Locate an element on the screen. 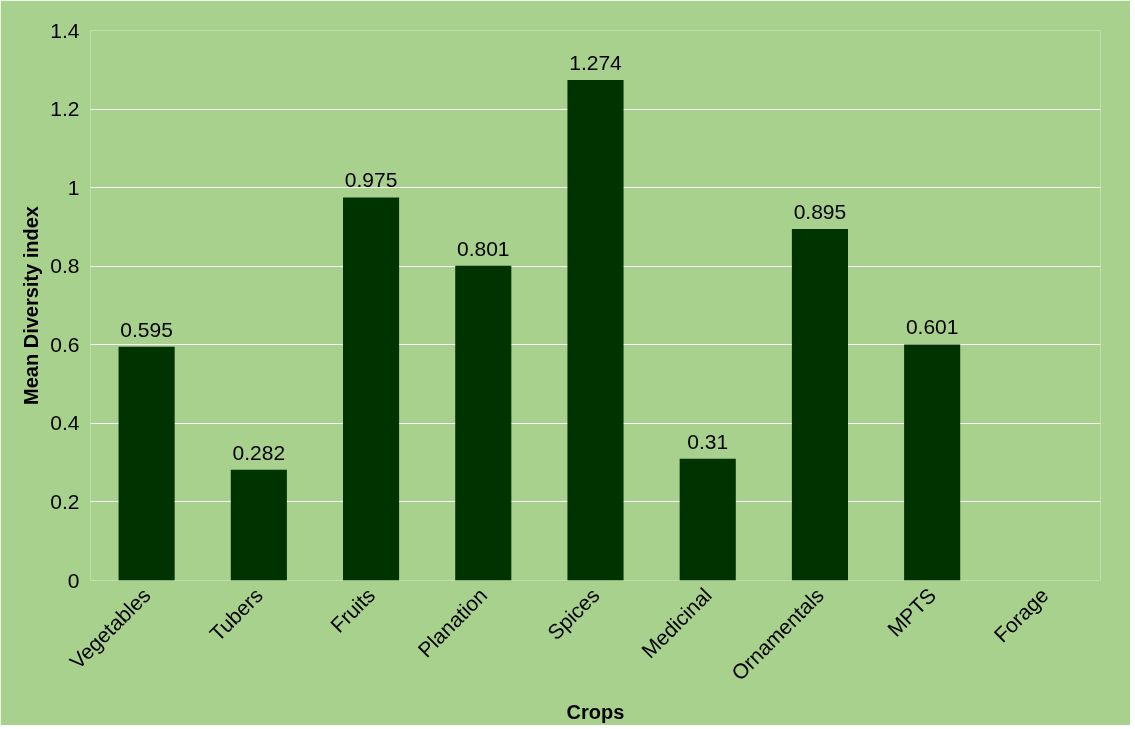 The width and height of the screenshot is (1135, 729). x-axis-title: Crops is located at coordinates (595, 711).